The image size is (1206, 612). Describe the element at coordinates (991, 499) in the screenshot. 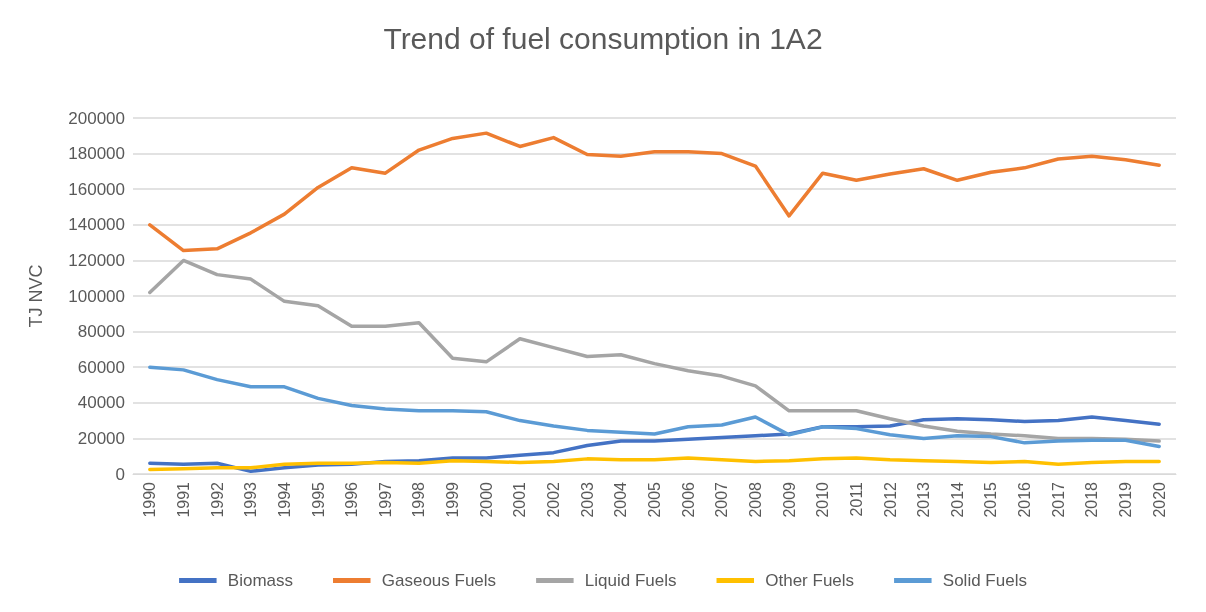

I see `x-tick-label: 2015` at that location.